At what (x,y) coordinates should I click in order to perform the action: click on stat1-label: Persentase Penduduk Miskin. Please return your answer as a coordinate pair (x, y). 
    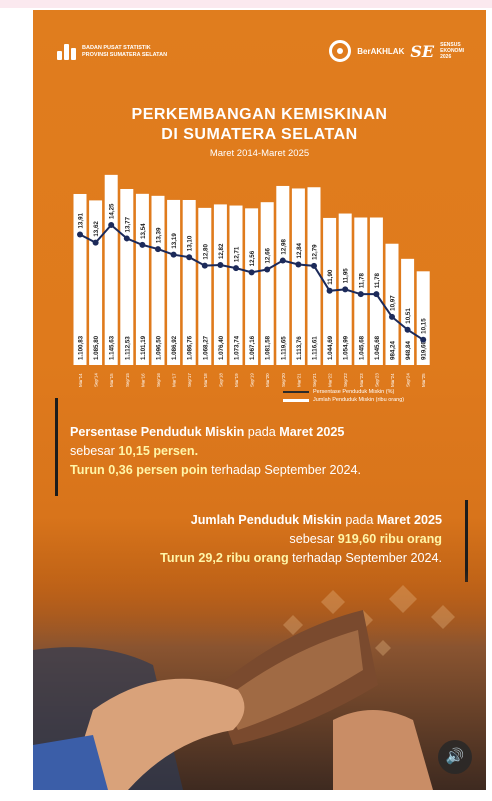
    Looking at the image, I should click on (157, 432).